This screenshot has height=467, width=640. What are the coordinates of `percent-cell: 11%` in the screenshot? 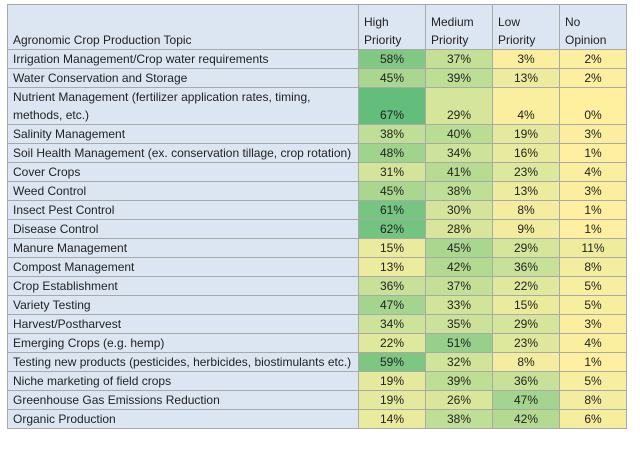 It's located at (593, 248).